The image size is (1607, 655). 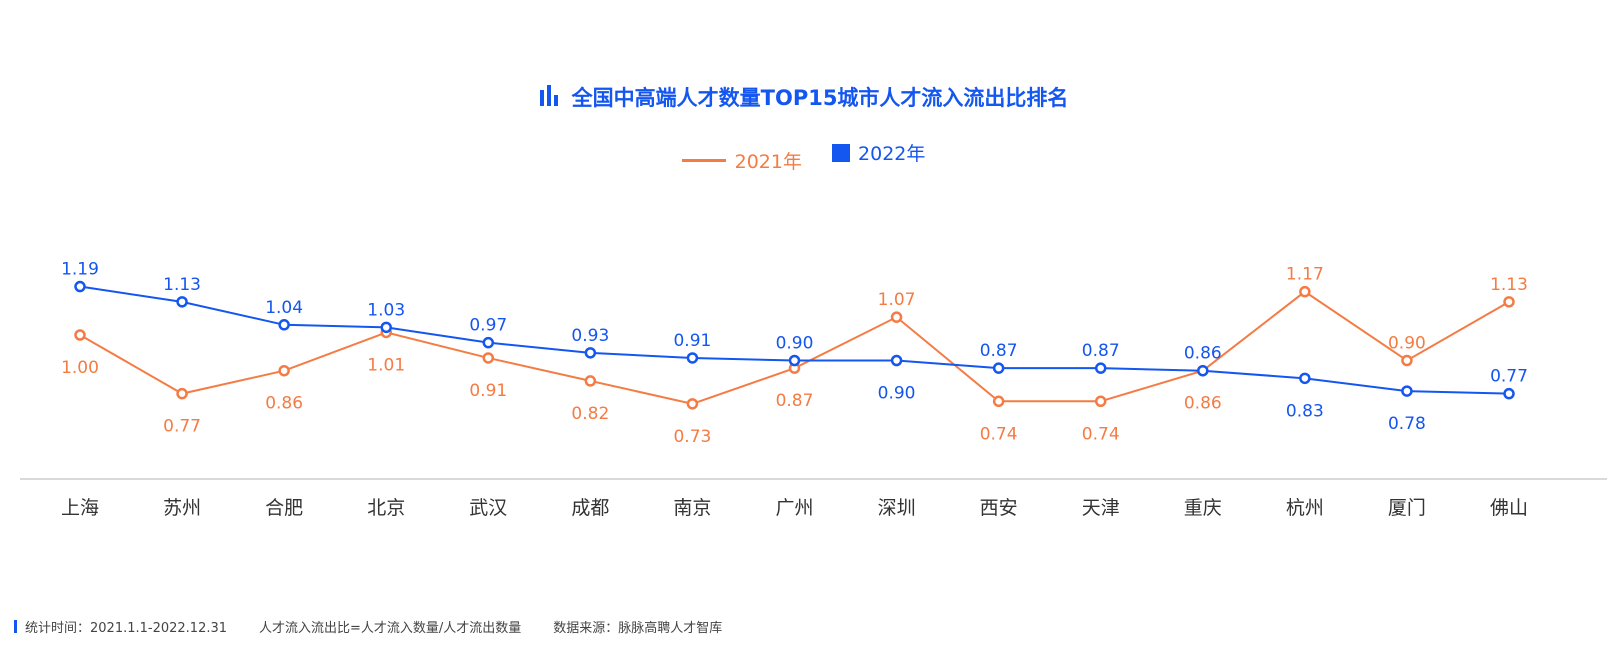 I want to click on legend-item-2021: 2021年, so click(x=741, y=160).